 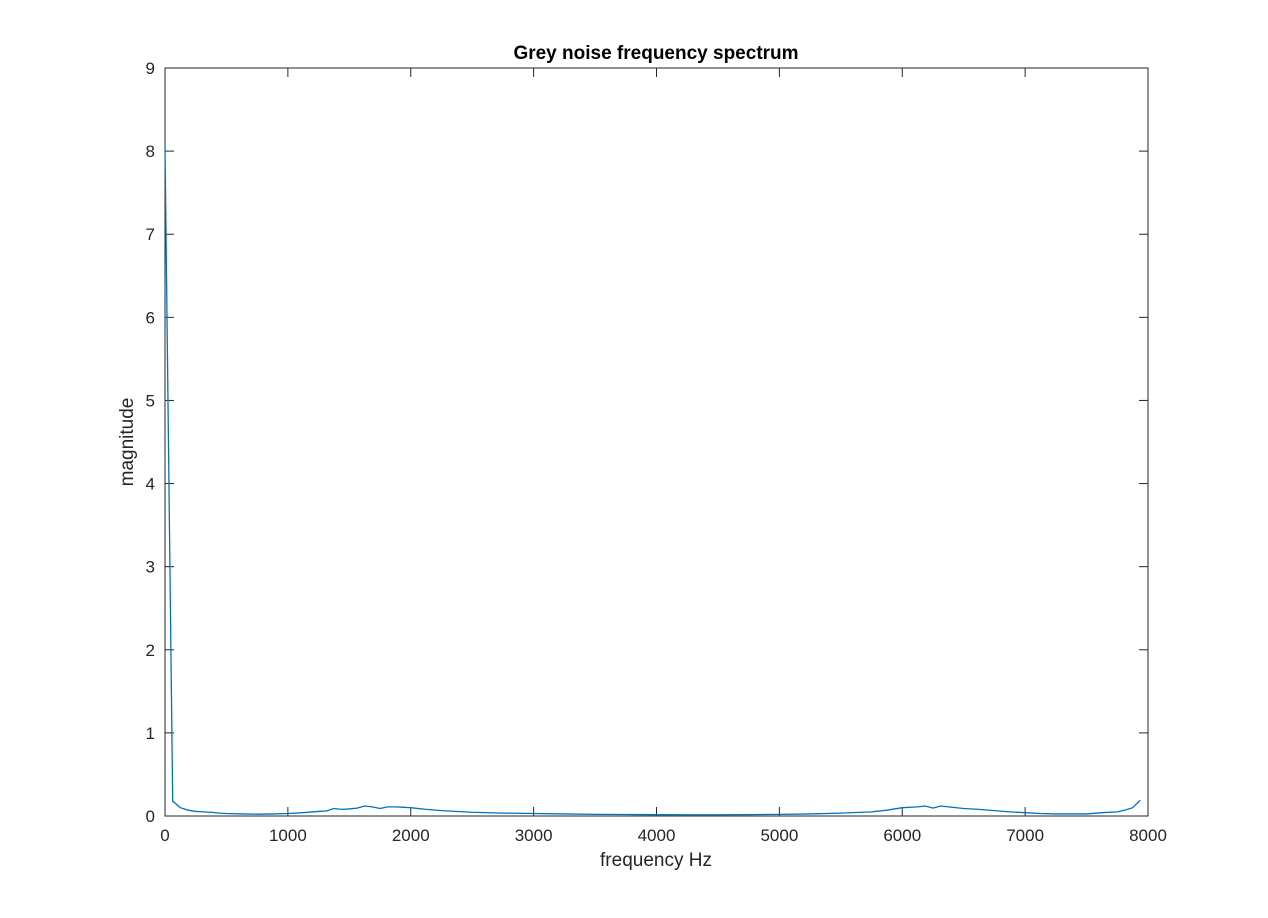 What do you see at coordinates (1148, 835) in the screenshot?
I see `x-tick-label: 8000` at bounding box center [1148, 835].